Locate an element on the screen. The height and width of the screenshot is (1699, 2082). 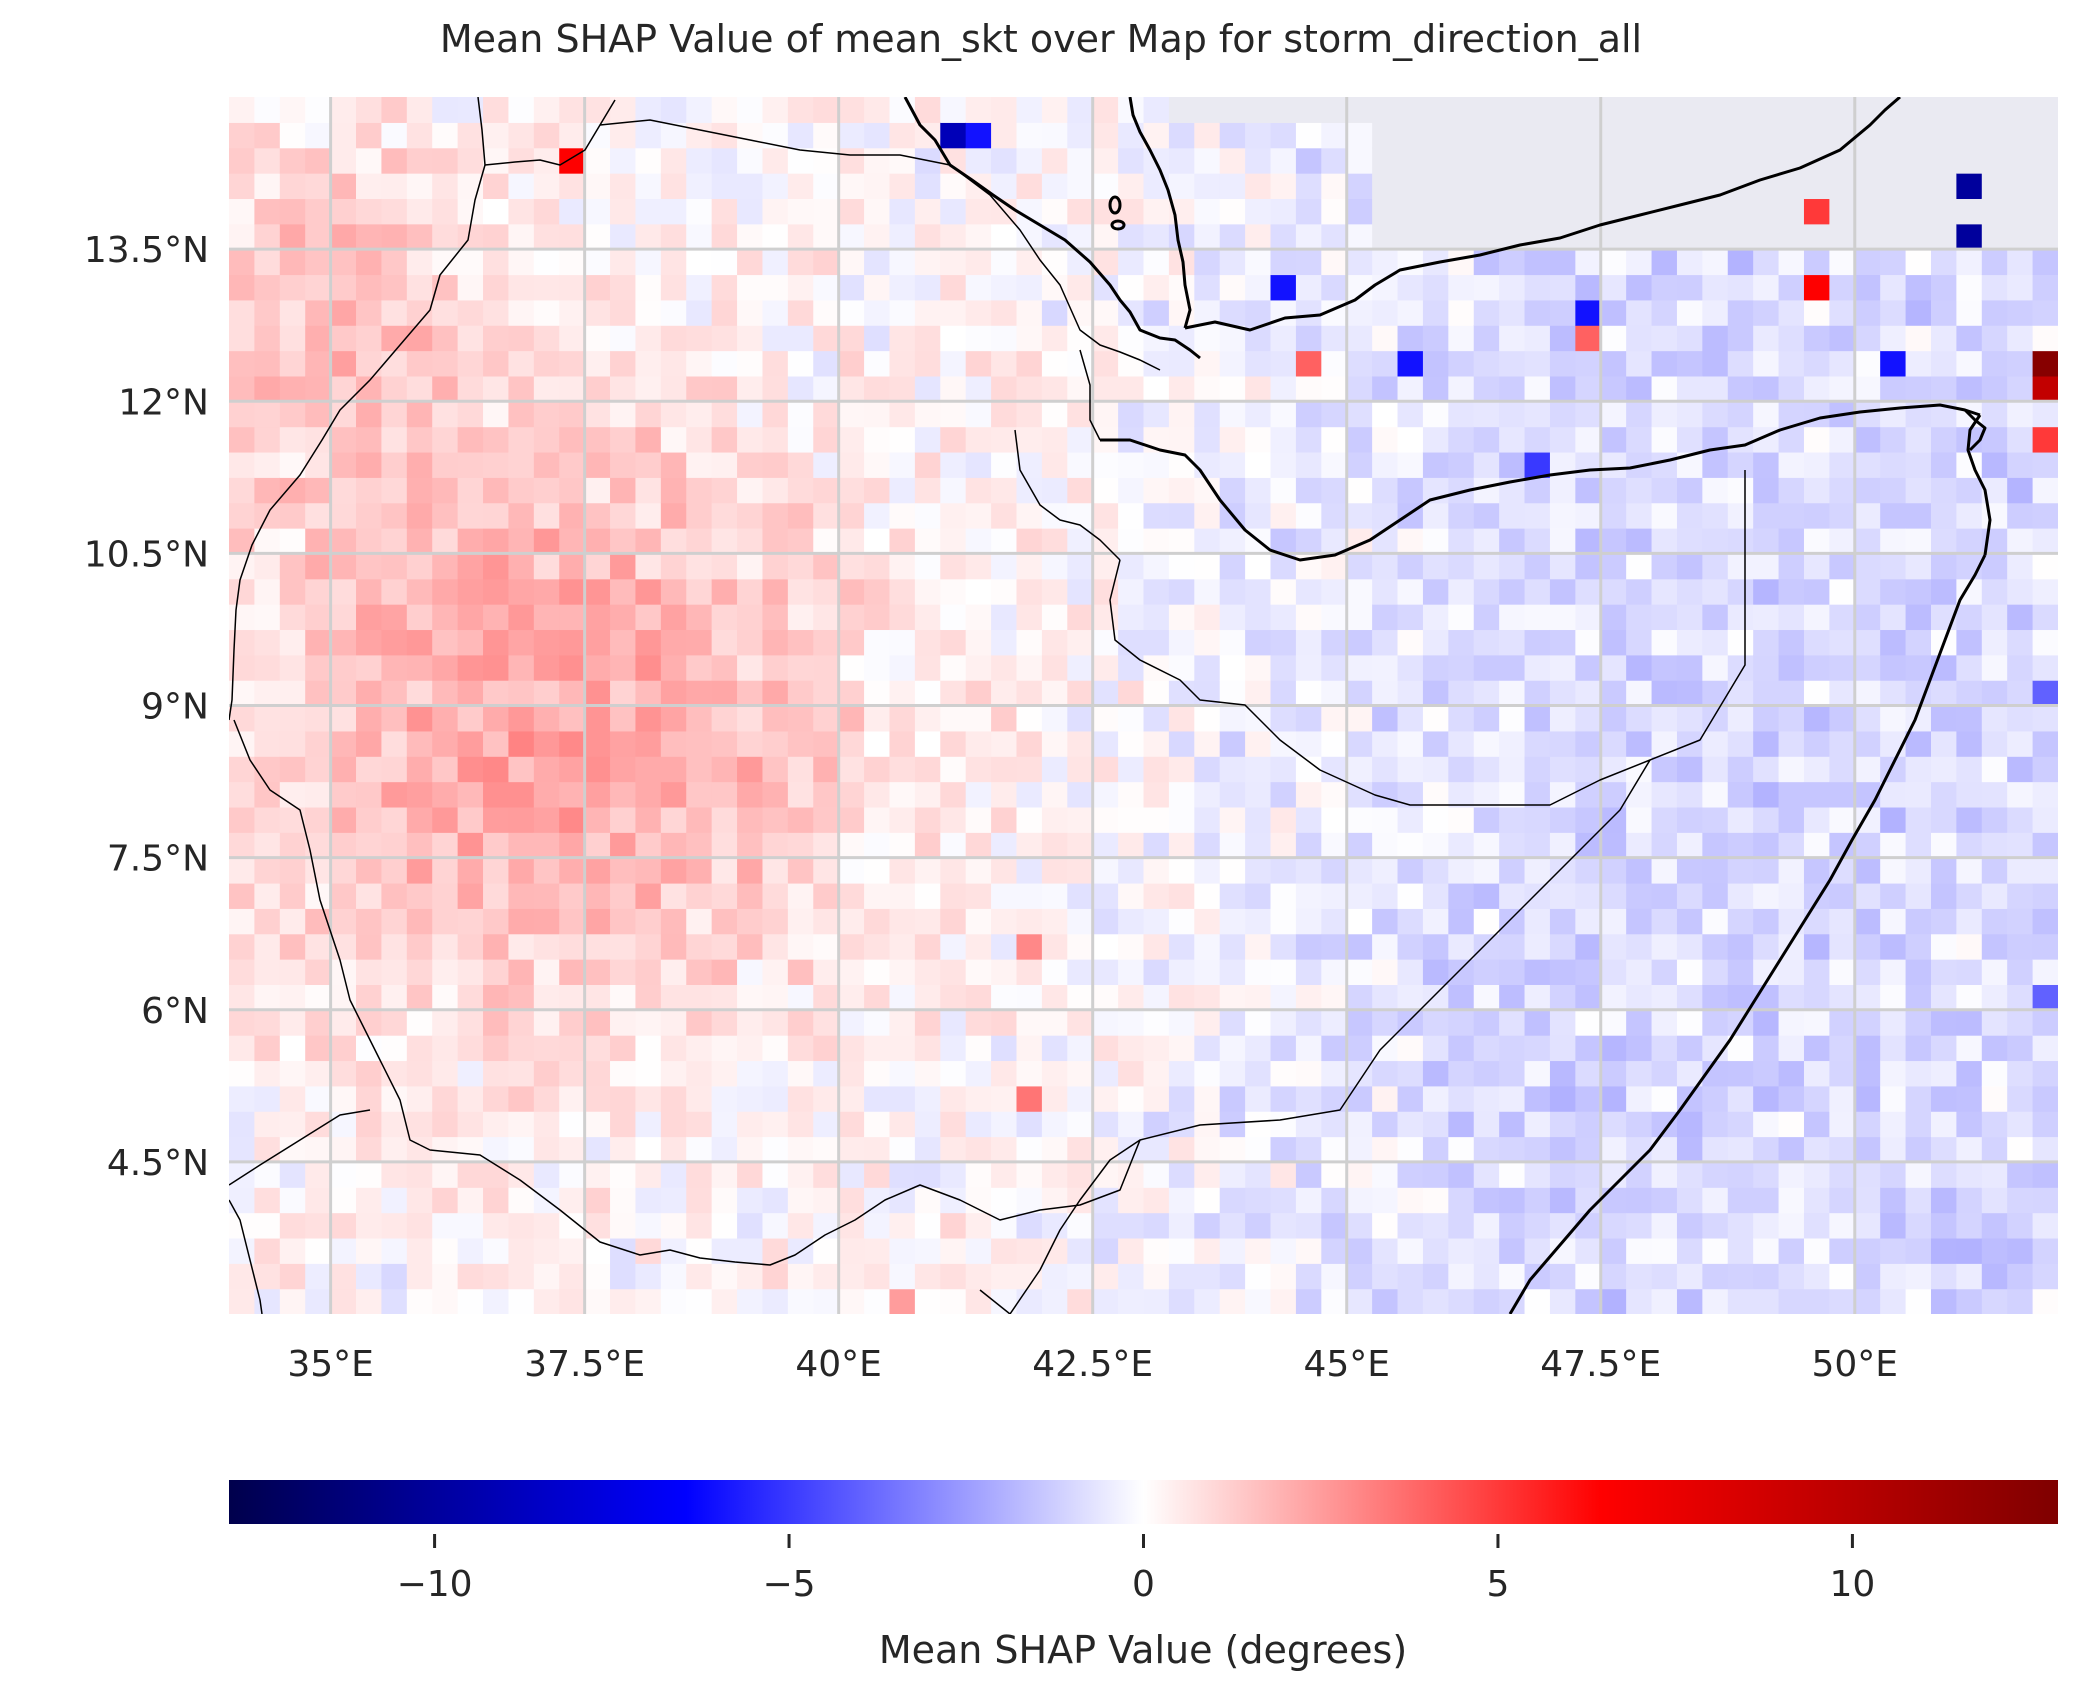
coastline-somalia-east is located at coordinates (1747, 934).